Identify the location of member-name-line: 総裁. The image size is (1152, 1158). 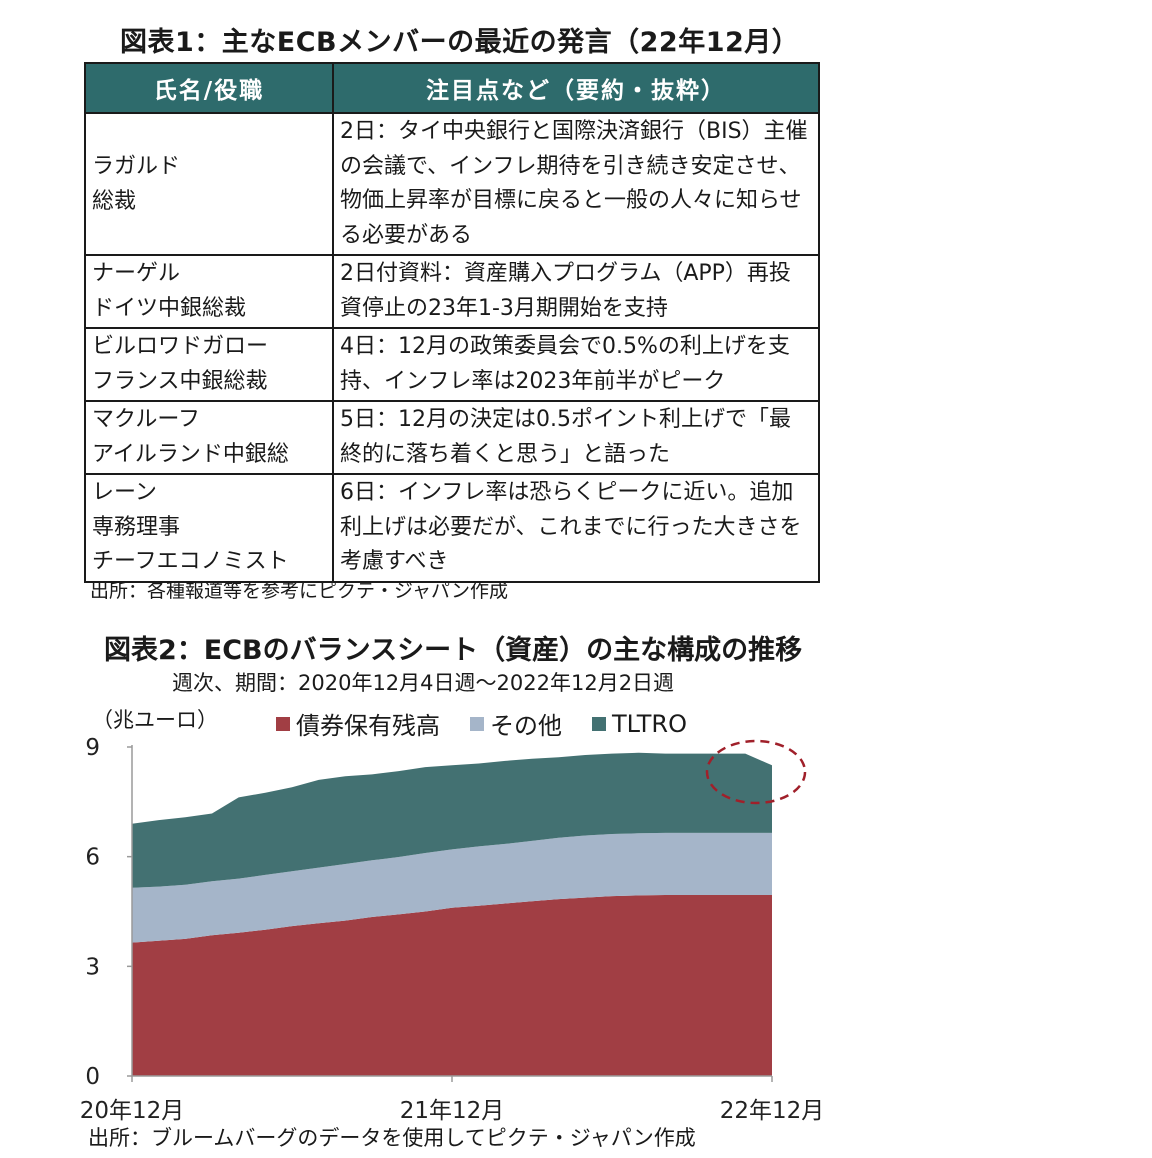
(114, 201).